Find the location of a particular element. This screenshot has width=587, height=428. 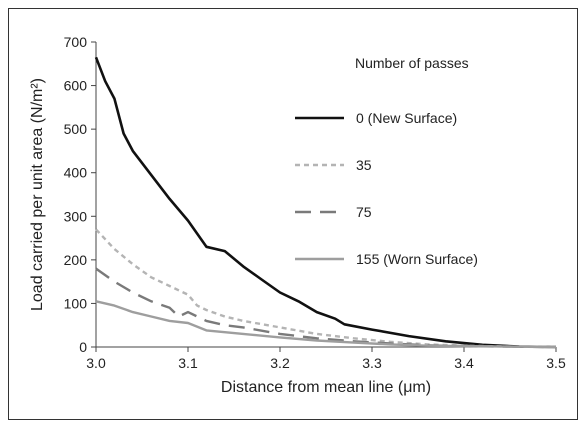

y-tick-label: 300 is located at coordinates (76, 216).